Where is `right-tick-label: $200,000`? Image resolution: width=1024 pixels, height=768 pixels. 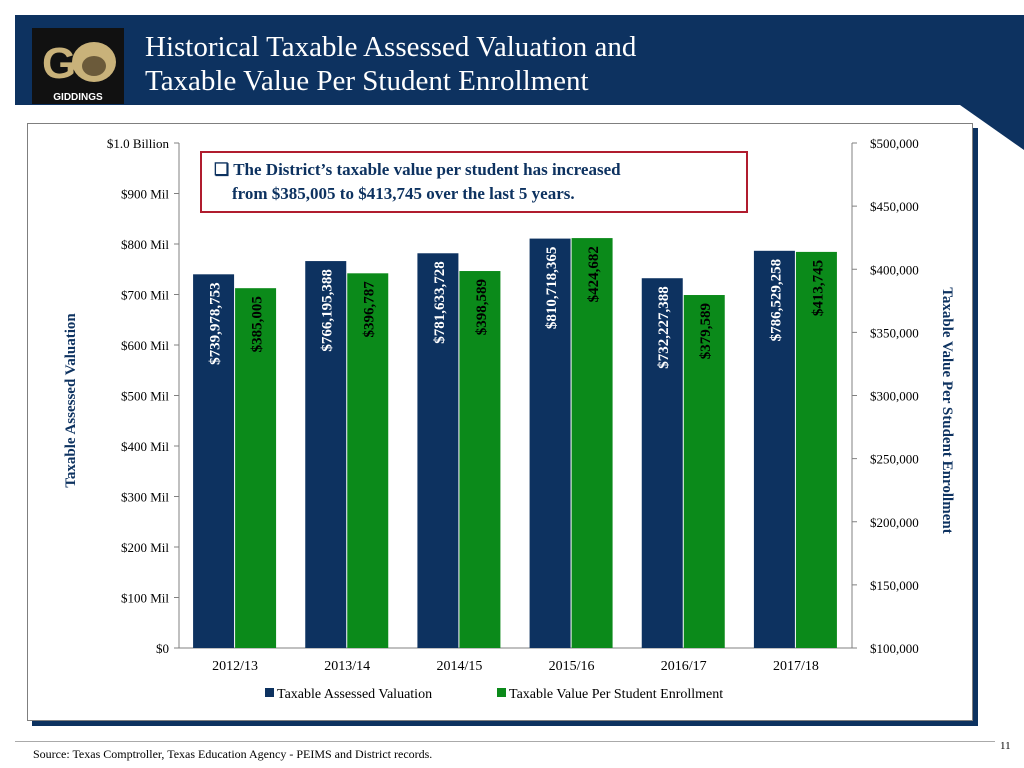
right-tick-label: $200,000 is located at coordinates (894, 522).